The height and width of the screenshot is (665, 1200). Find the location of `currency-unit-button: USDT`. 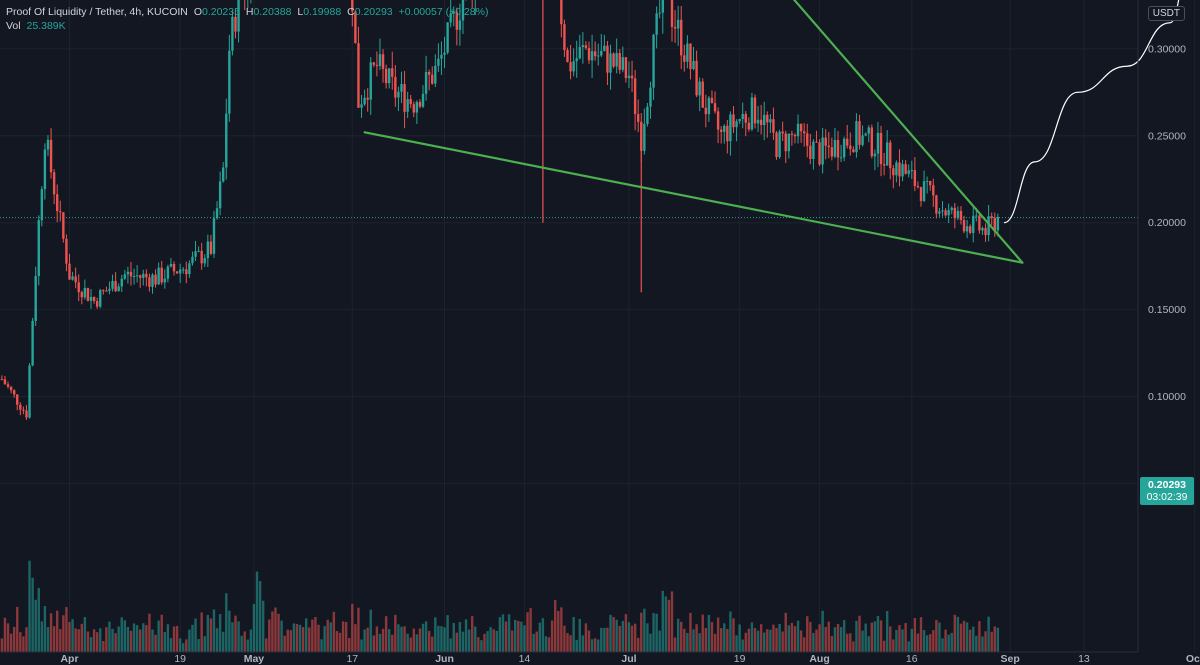

currency-unit-button: USDT is located at coordinates (1166, 13).